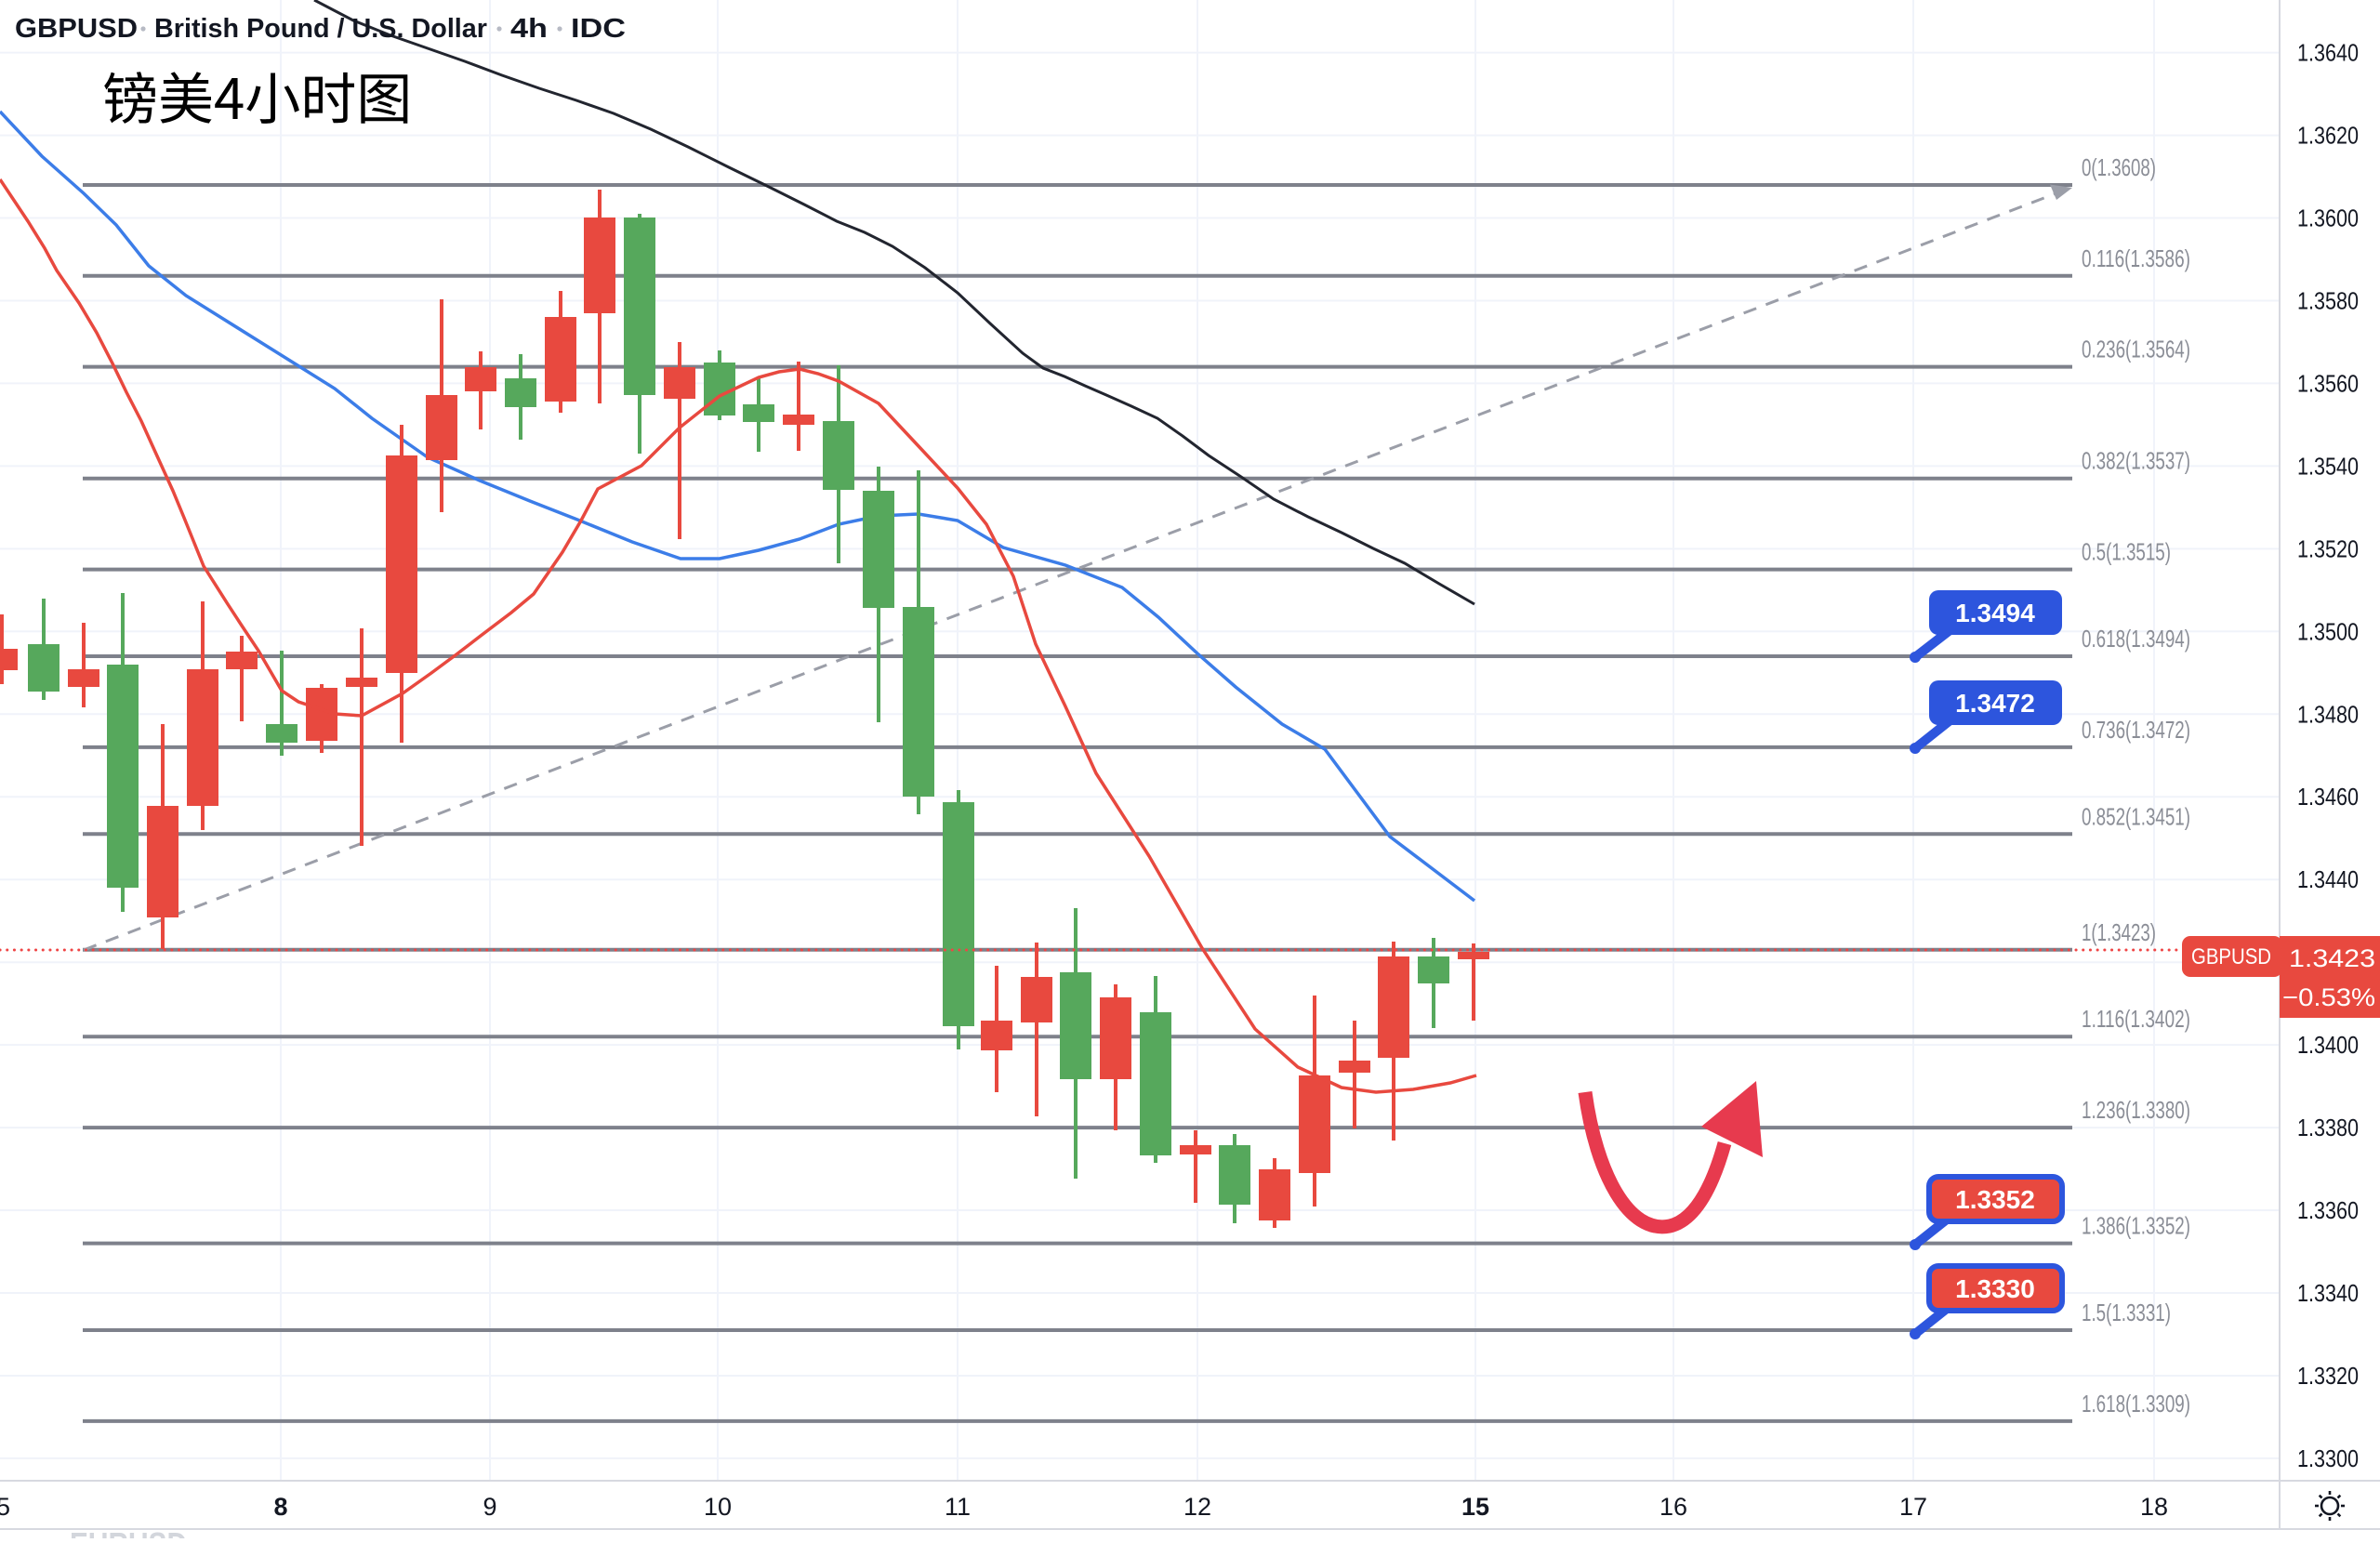 The width and height of the screenshot is (2380, 1543). Describe the element at coordinates (2328, 1045) in the screenshot. I see `svg-text: 1.3400` at that location.